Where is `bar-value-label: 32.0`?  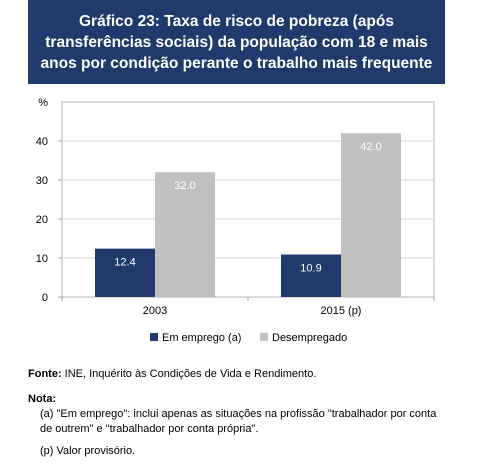
bar-value-label: 32.0 is located at coordinates (184, 186).